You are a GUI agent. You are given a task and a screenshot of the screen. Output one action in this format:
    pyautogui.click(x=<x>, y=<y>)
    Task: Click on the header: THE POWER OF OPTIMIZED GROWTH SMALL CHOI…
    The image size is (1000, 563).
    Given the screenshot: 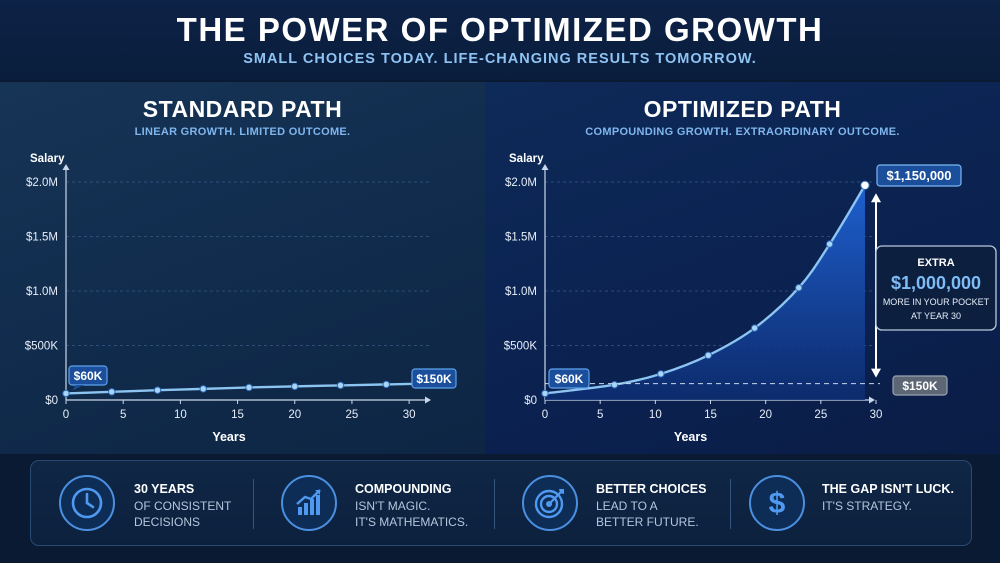 What is the action you would take?
    pyautogui.click(x=500, y=40)
    